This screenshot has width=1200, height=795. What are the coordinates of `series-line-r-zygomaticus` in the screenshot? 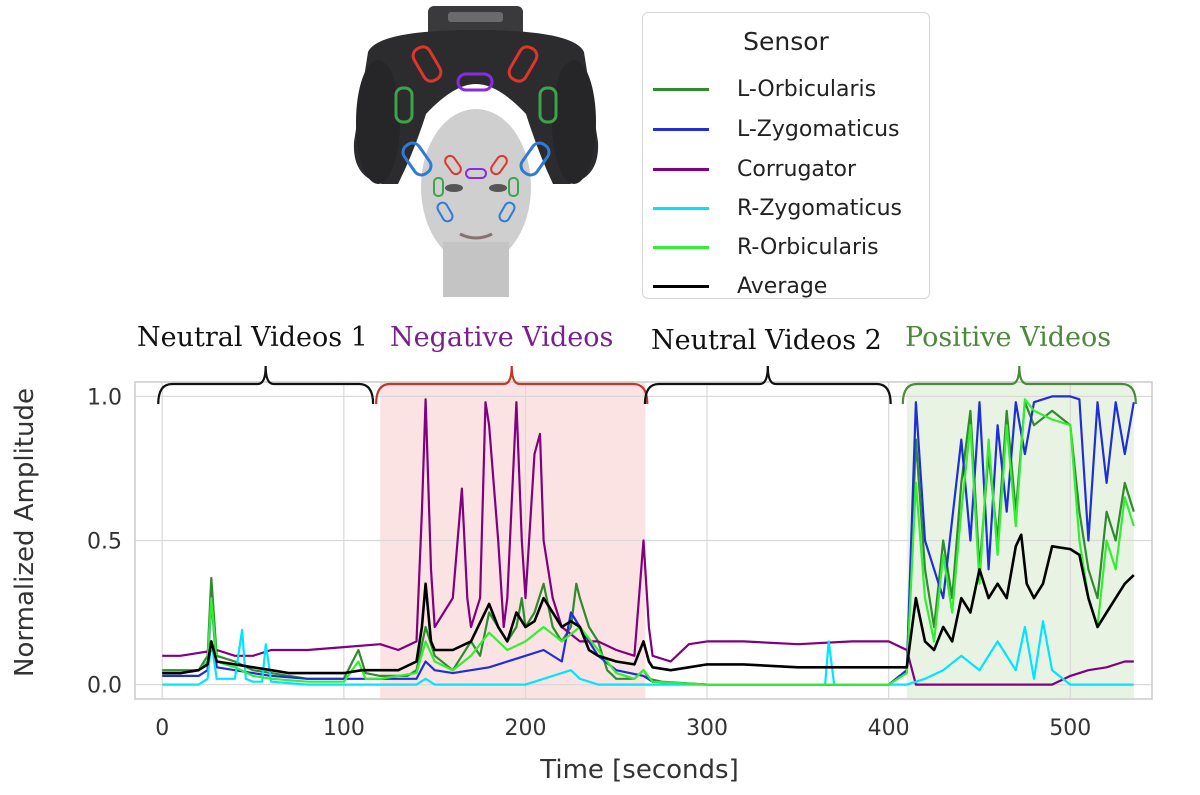 It's located at (648, 653).